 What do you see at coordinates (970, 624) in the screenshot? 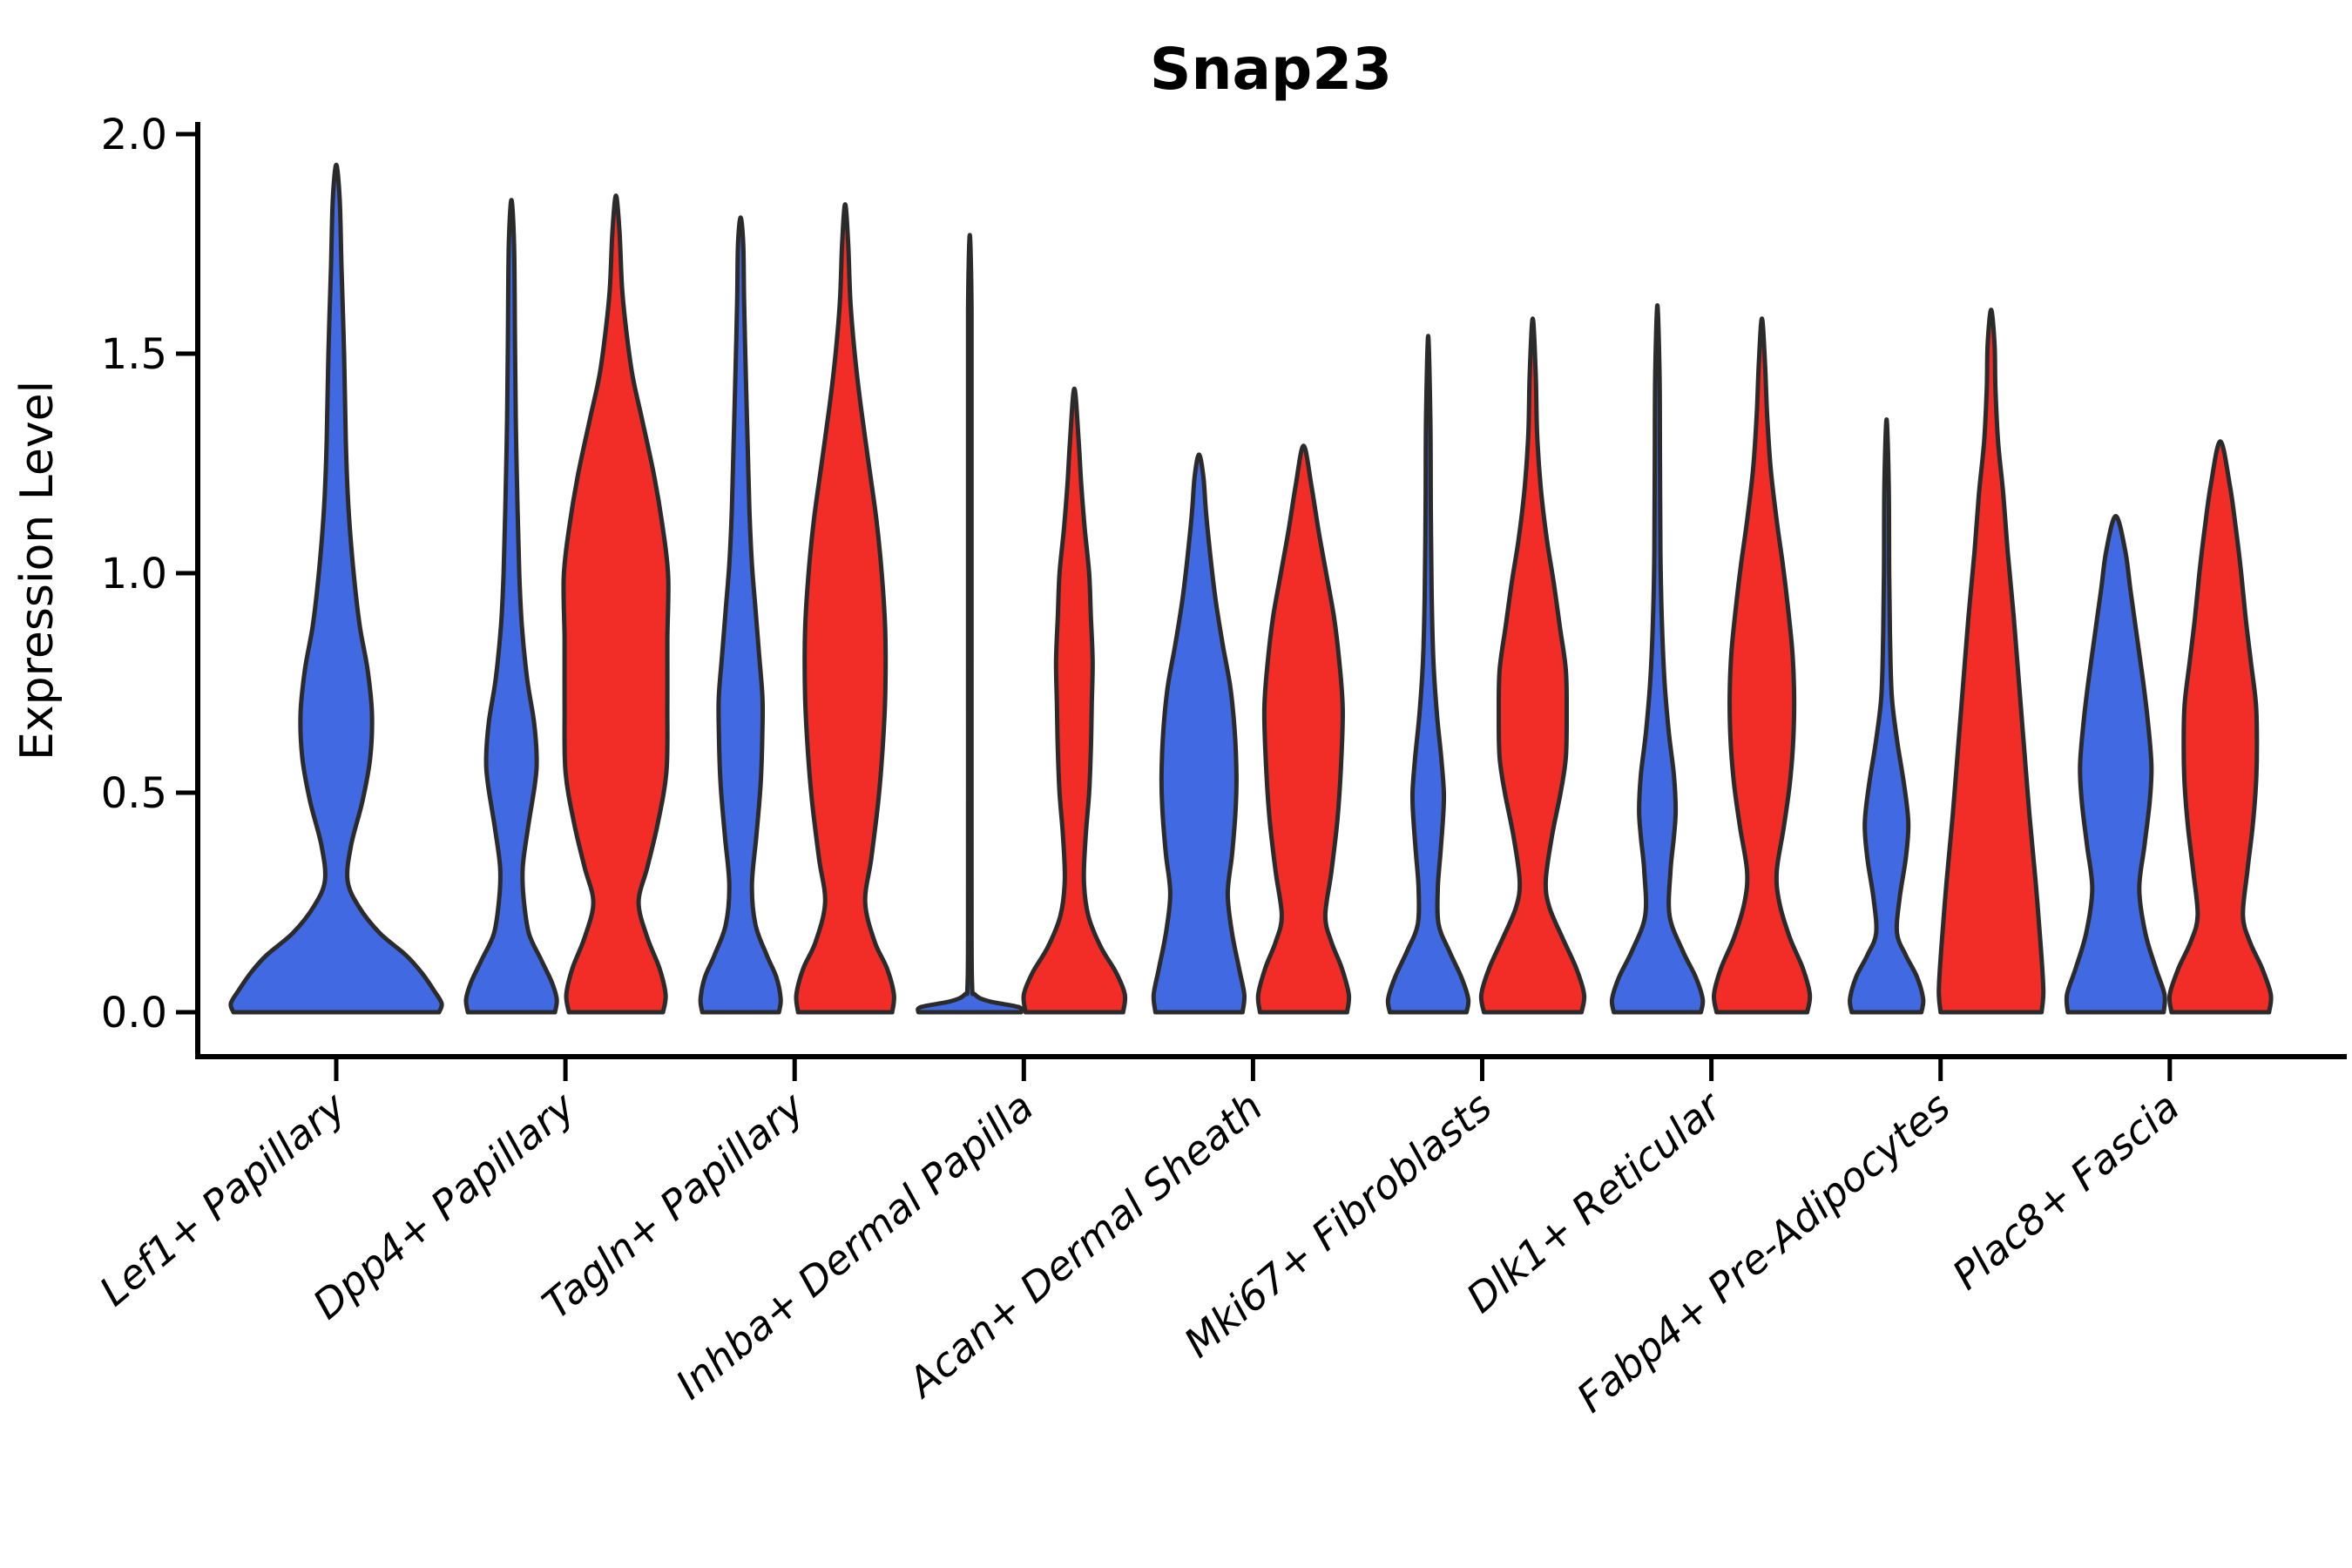
I see `violin-inhba-dermal-papilla-blue` at bounding box center [970, 624].